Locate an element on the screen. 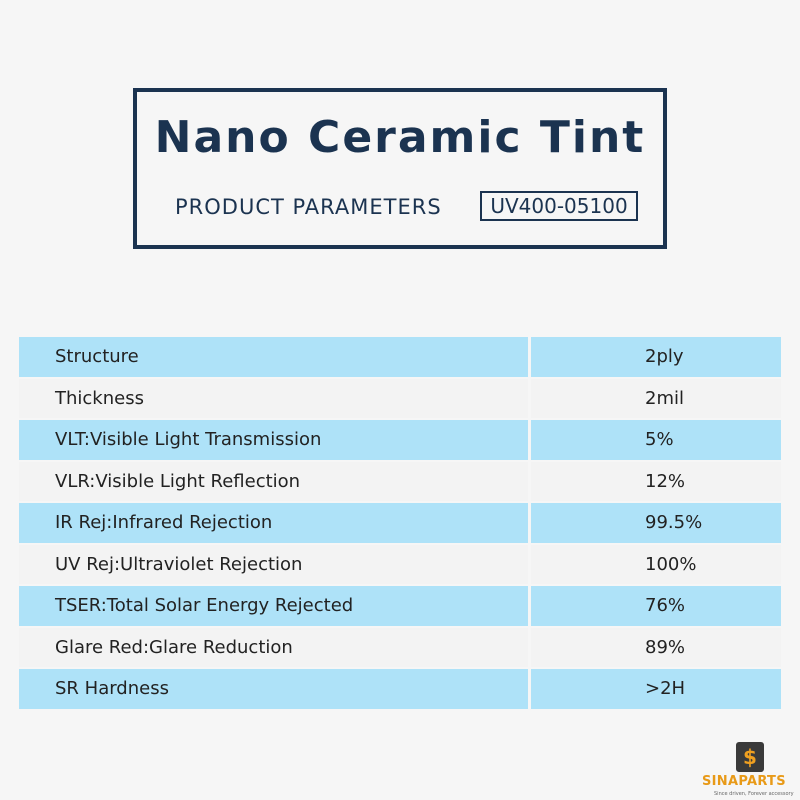  parameter-value: 89% is located at coordinates (656, 647).